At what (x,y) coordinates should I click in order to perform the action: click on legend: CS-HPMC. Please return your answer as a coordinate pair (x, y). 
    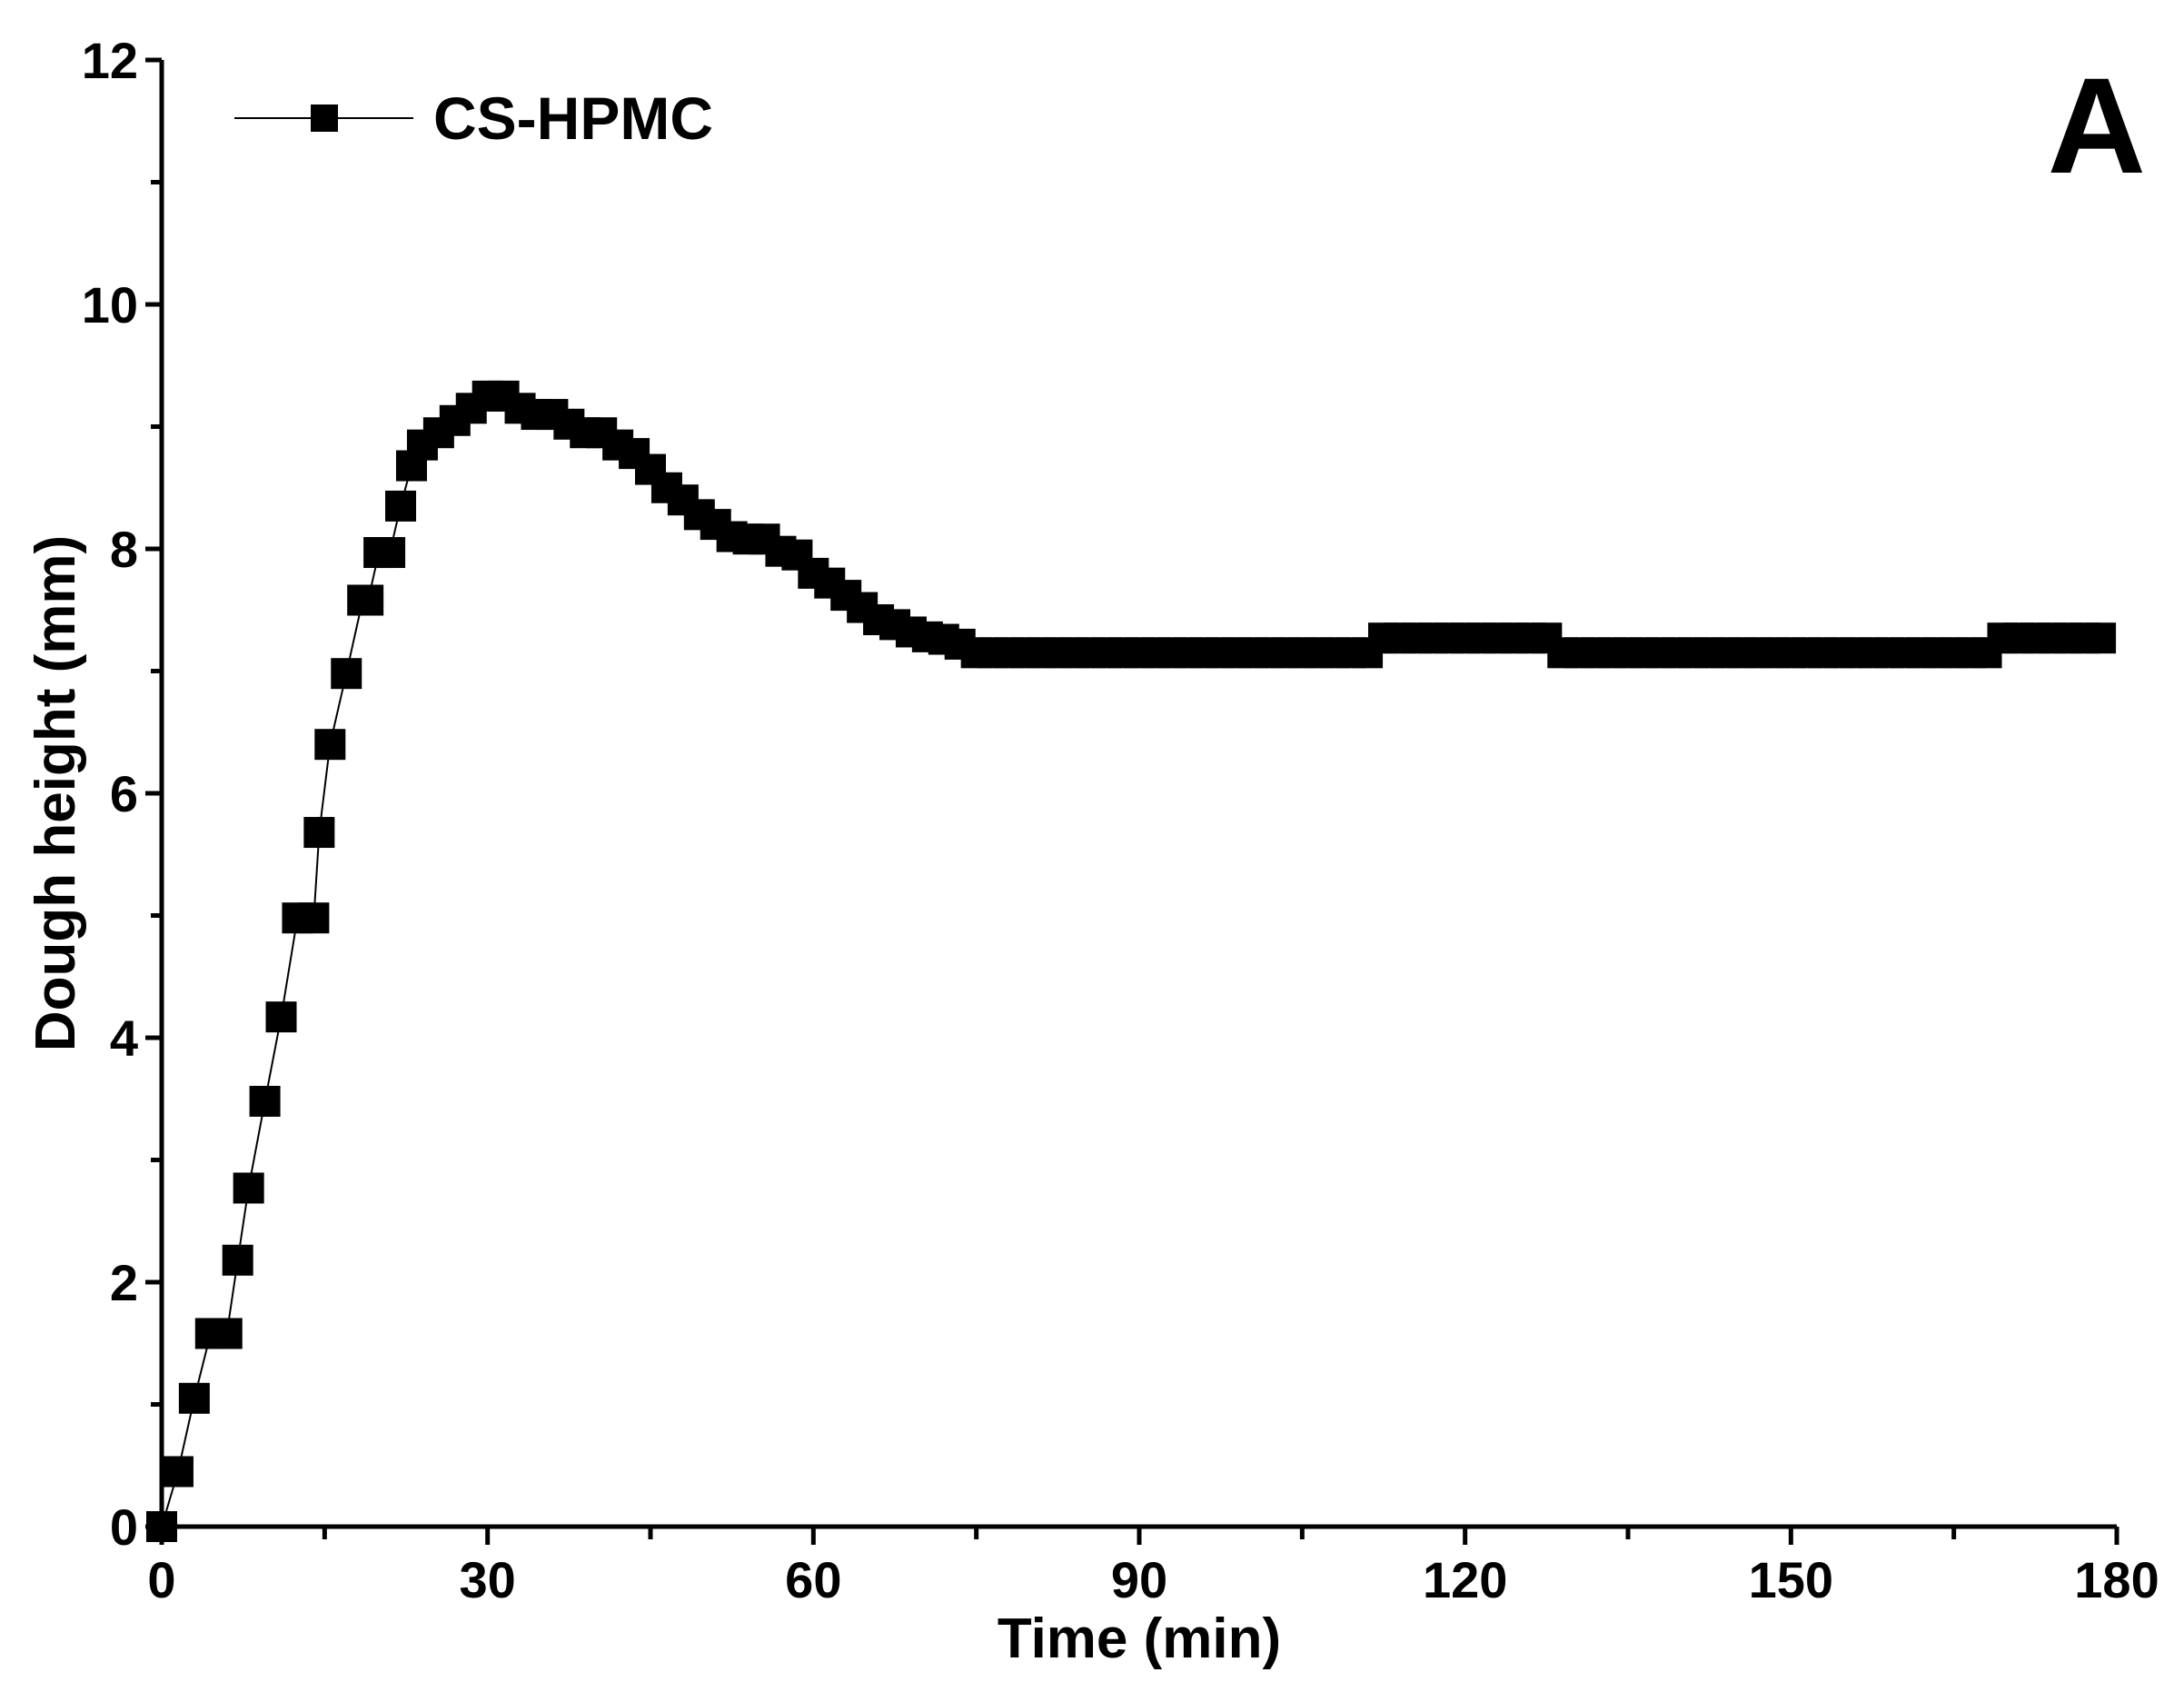
    Looking at the image, I should click on (474, 118).